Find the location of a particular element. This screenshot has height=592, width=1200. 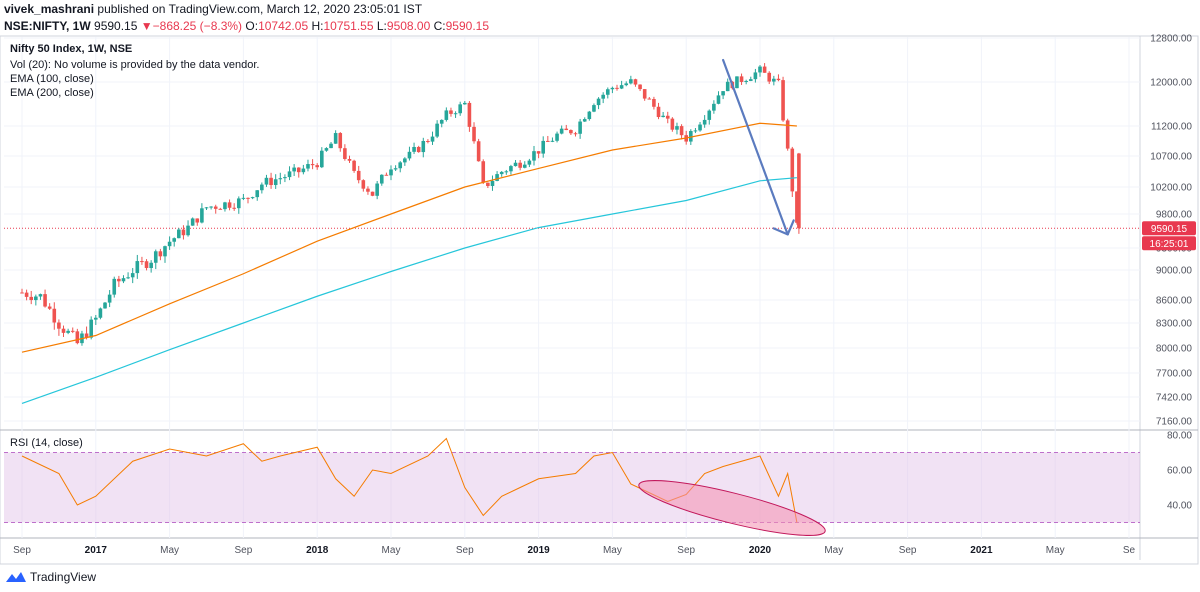

rsi-highlight-ellipse is located at coordinates (732, 508).